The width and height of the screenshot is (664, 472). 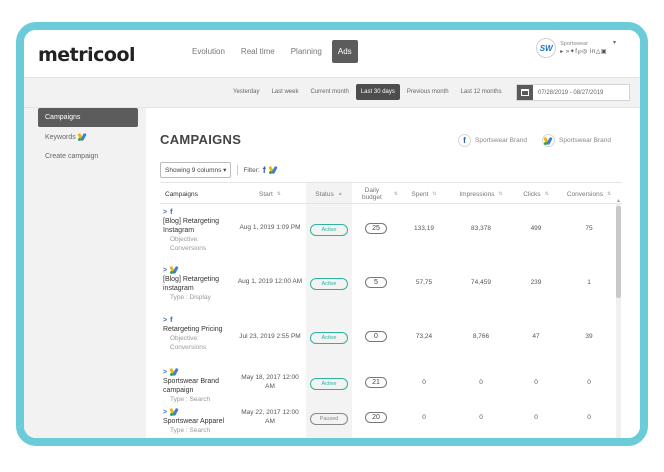 I want to click on account-facebook: f Sportswear Brand, so click(x=492, y=140).